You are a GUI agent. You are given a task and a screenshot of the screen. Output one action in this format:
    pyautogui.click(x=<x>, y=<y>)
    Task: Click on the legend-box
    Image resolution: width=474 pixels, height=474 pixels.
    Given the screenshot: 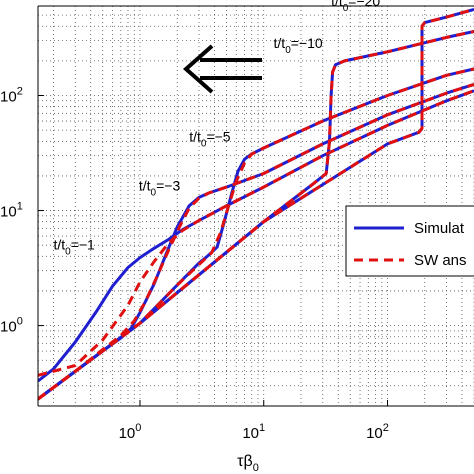 What is the action you would take?
    pyautogui.click(x=409, y=241)
    